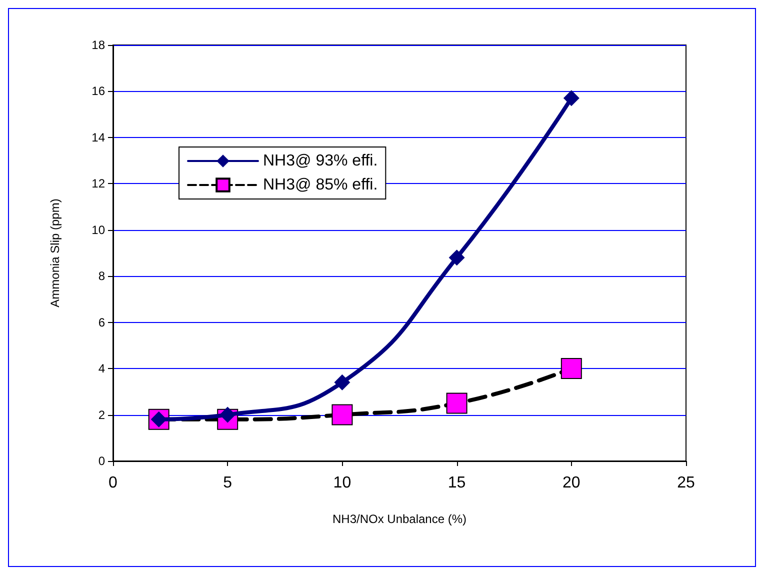 This screenshot has height=575, width=764. I want to click on y-tick-label: 0, so click(102, 461).